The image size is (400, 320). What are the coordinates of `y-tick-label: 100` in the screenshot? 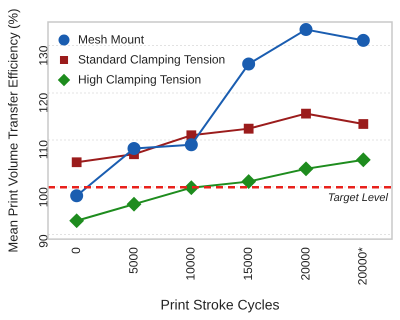 It's located at (43, 197).